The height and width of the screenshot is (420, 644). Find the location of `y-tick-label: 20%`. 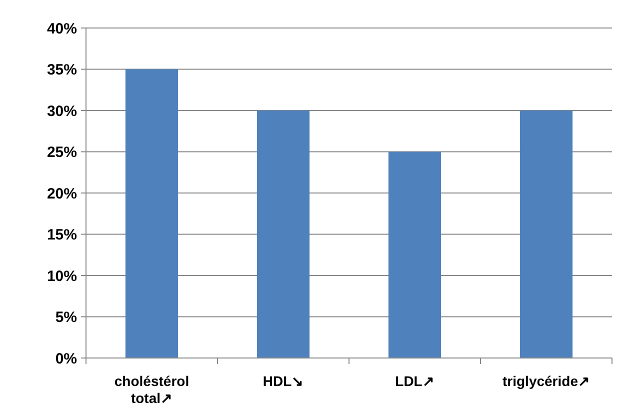

y-tick-label: 20% is located at coordinates (61, 193).